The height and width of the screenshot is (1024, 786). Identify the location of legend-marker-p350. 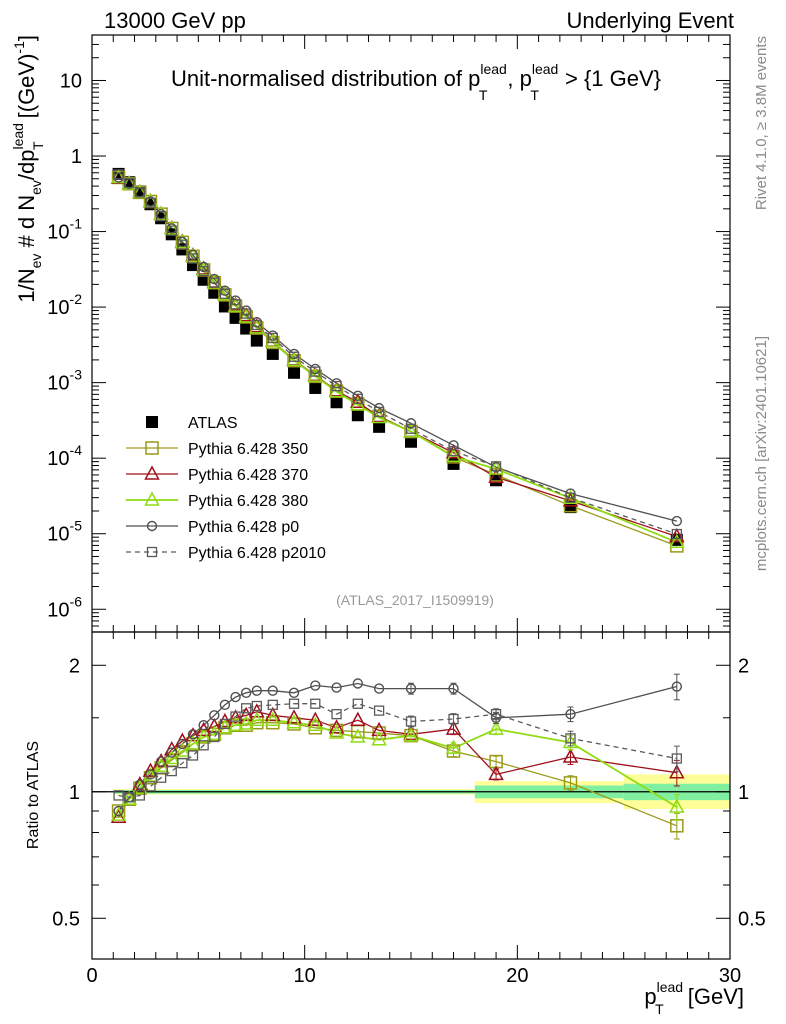
(152, 448).